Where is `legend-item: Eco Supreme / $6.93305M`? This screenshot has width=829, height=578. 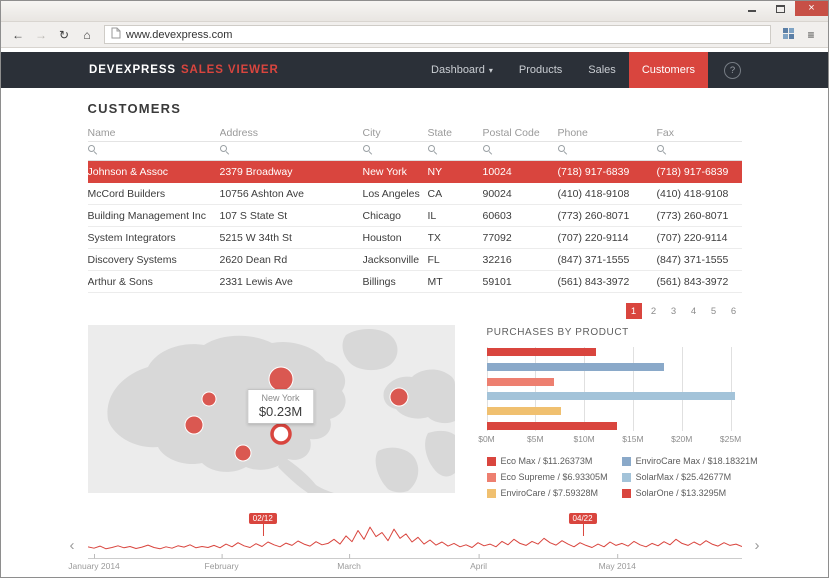 legend-item: Eco Supreme / $6.93305M is located at coordinates (547, 477).